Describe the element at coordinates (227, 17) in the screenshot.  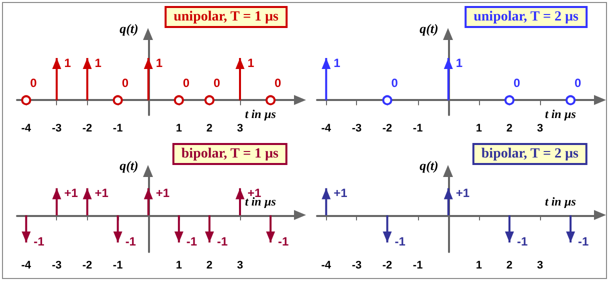
I see `chart-title: unipolar, T = 1 µs` at that location.